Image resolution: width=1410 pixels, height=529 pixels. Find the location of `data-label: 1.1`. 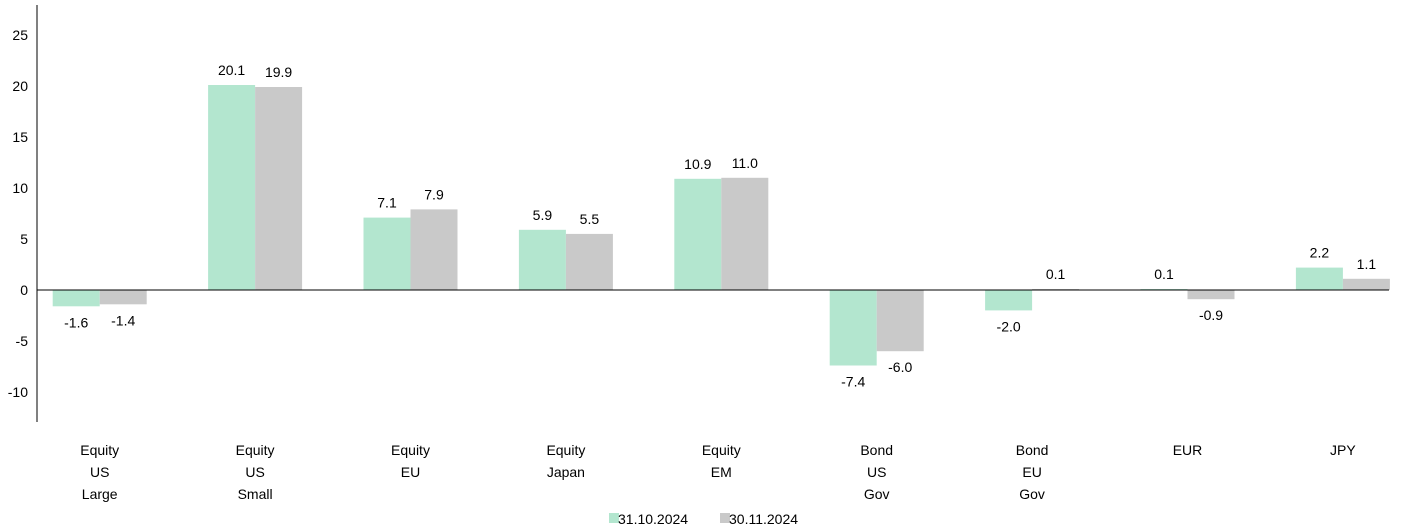

data-label: 1.1 is located at coordinates (1367, 264).